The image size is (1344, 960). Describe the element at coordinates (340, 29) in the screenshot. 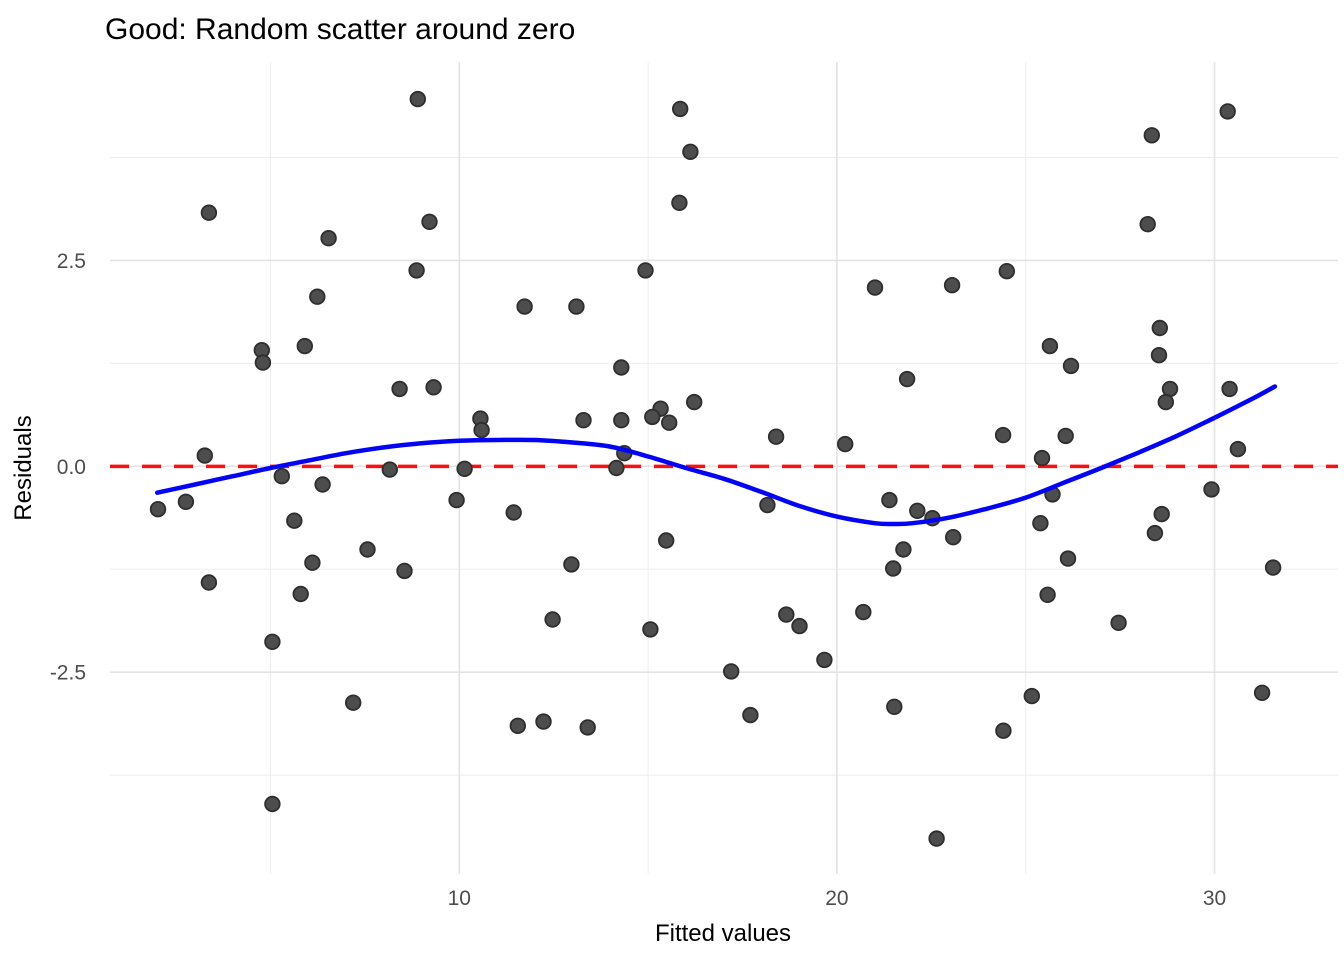

I see `chart-title: Good: Random scatter around zero` at that location.